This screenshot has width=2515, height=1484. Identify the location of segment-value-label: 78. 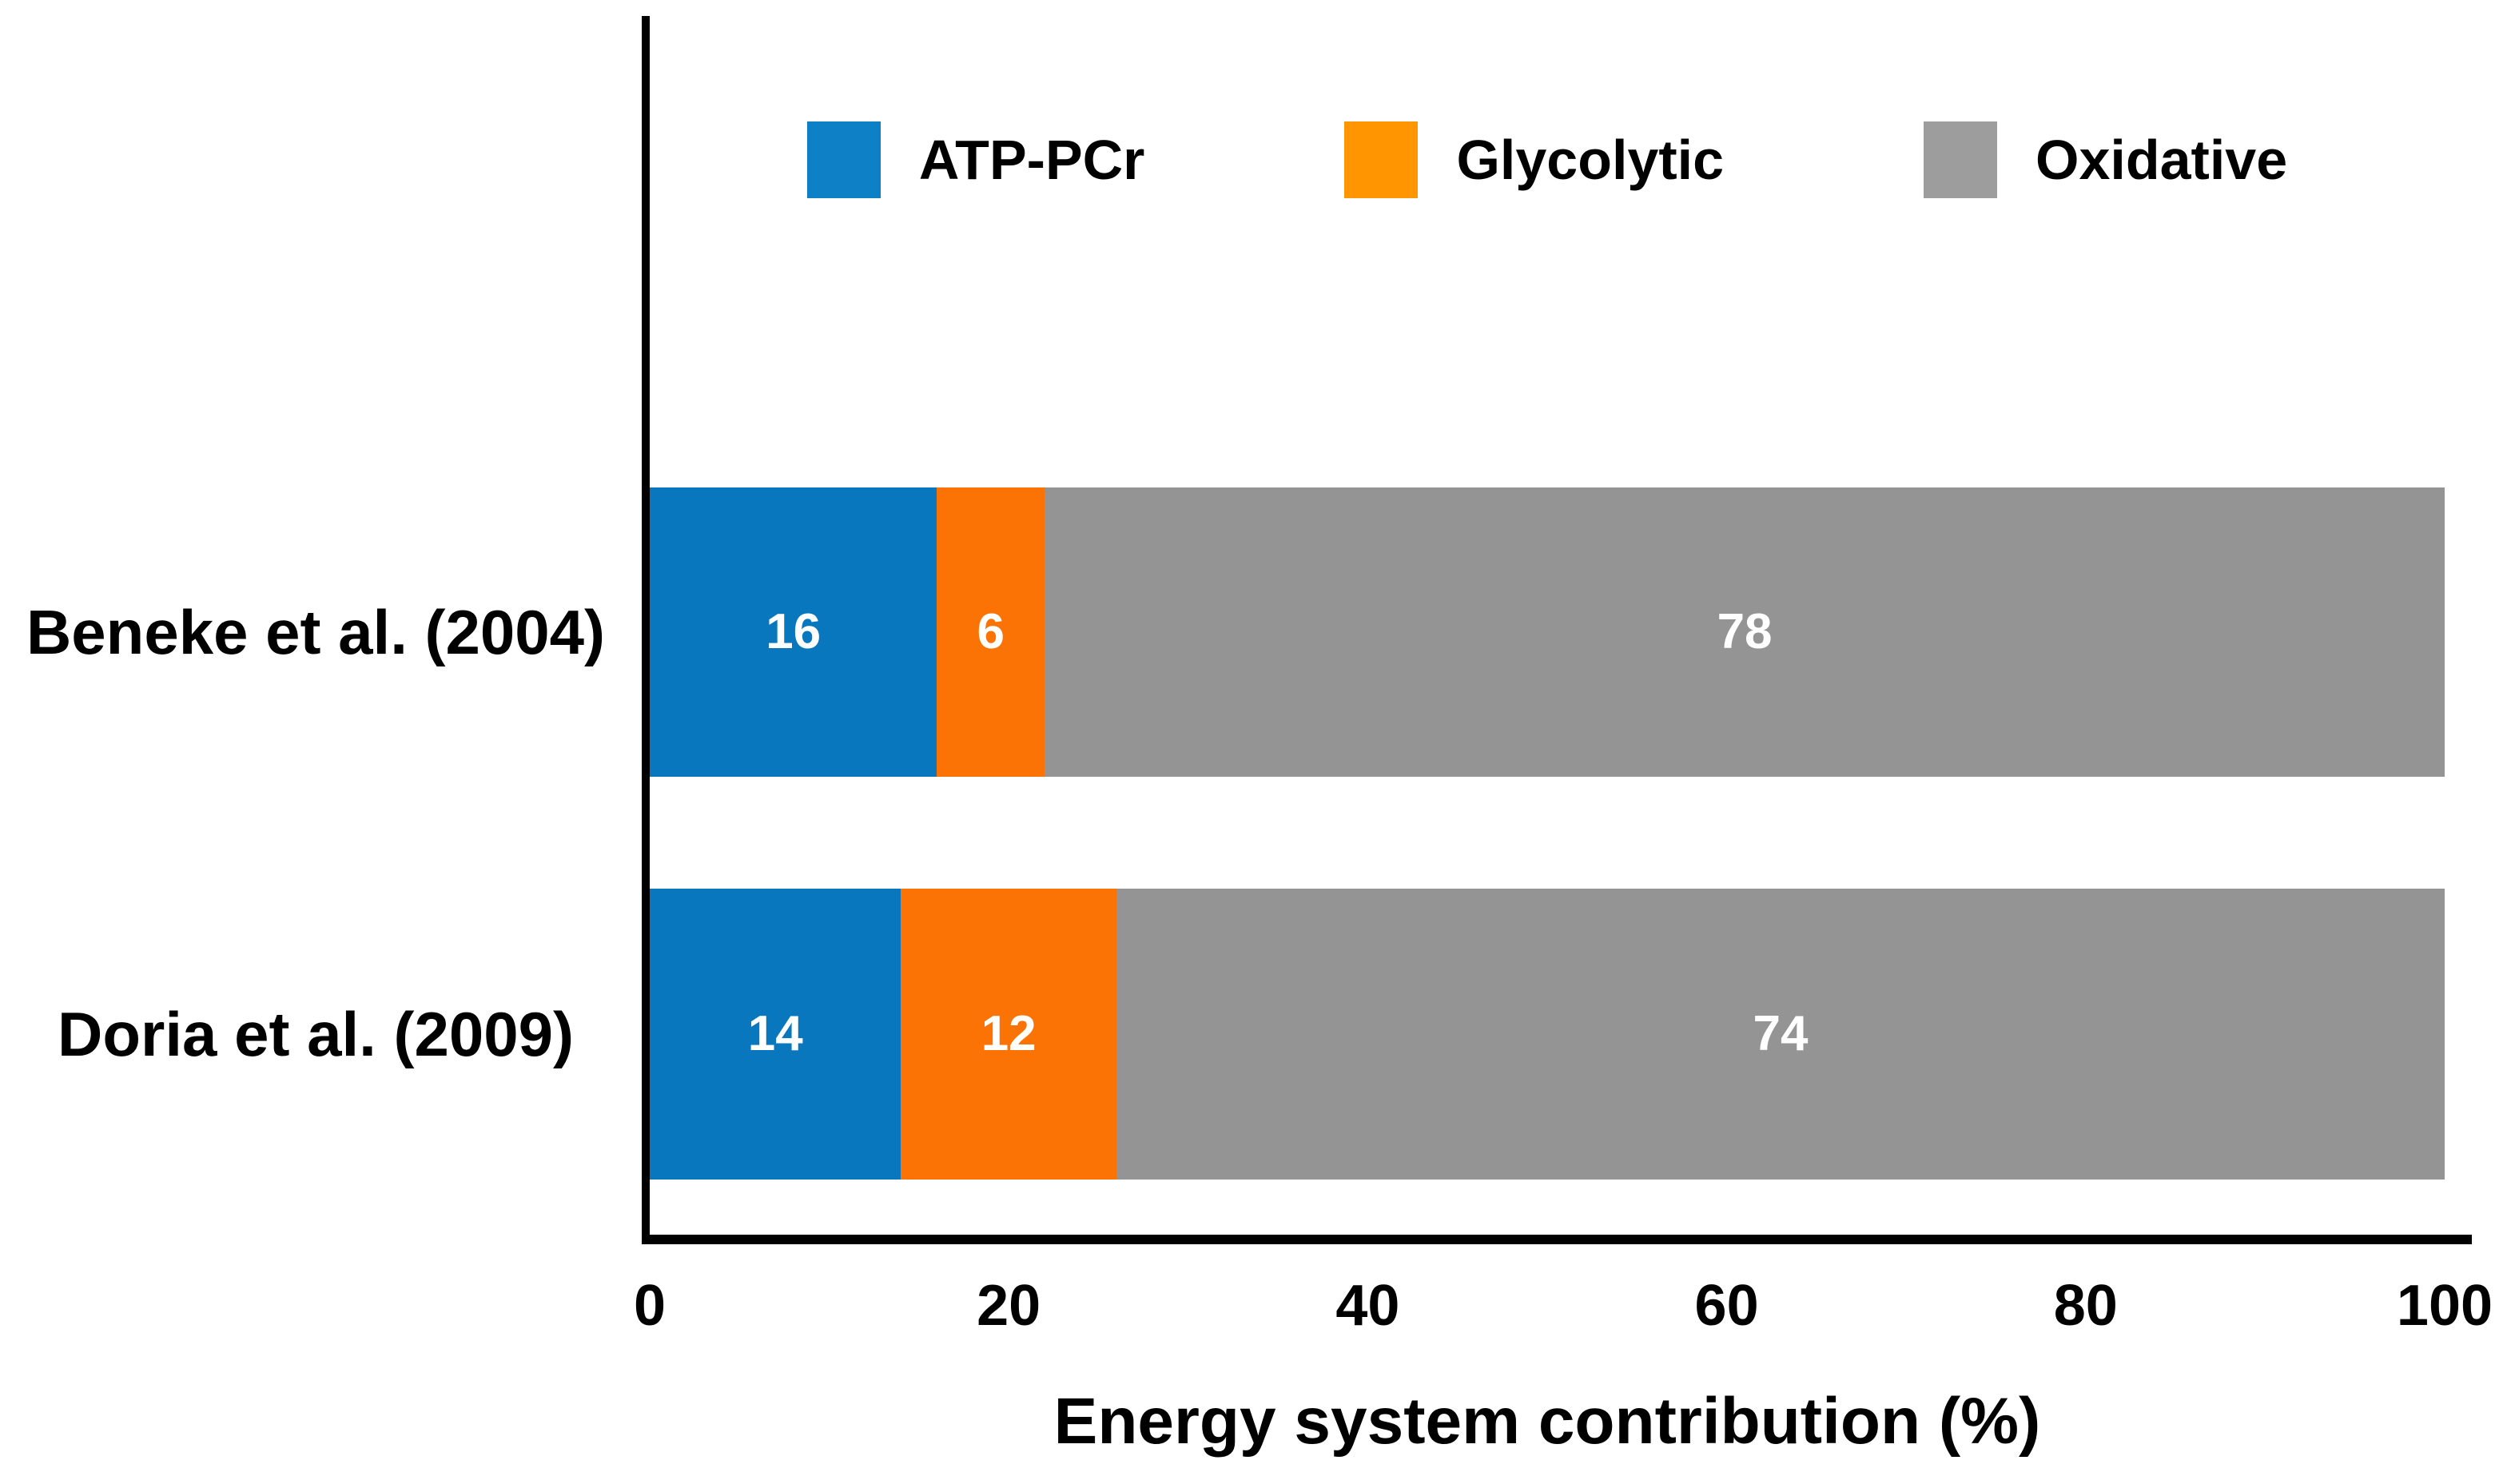
(1745, 631).